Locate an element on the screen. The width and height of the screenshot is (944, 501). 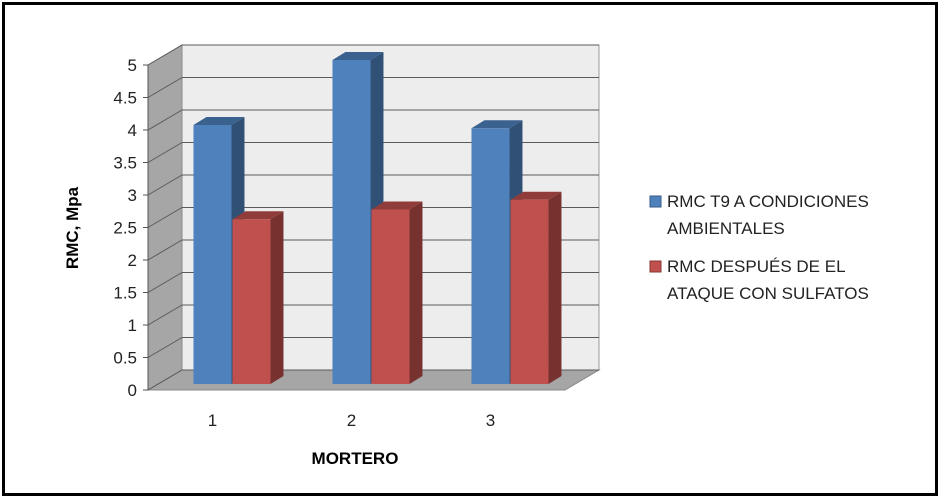
y-tick-label: 3.5 is located at coordinates (125, 163).